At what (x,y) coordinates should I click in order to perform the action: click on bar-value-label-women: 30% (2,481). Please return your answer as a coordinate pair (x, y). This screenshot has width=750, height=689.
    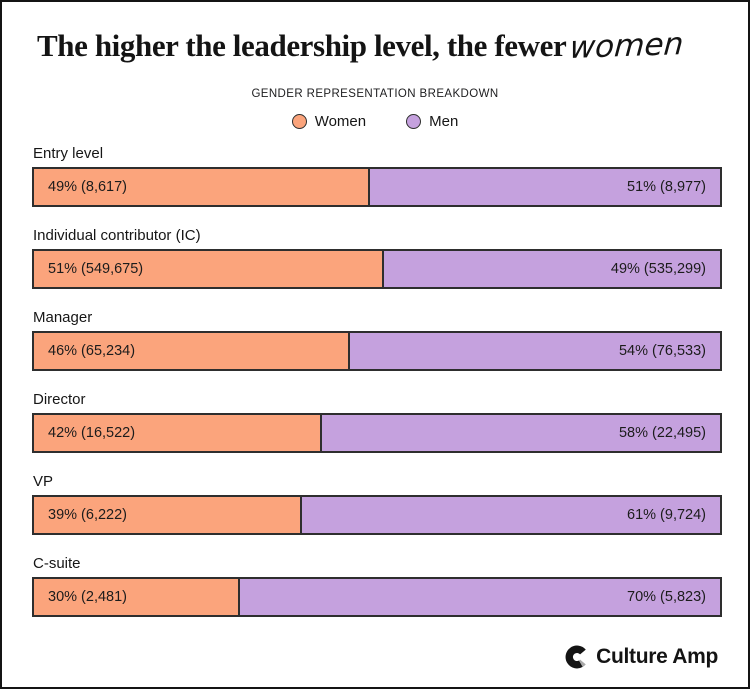
    Looking at the image, I should click on (87, 597).